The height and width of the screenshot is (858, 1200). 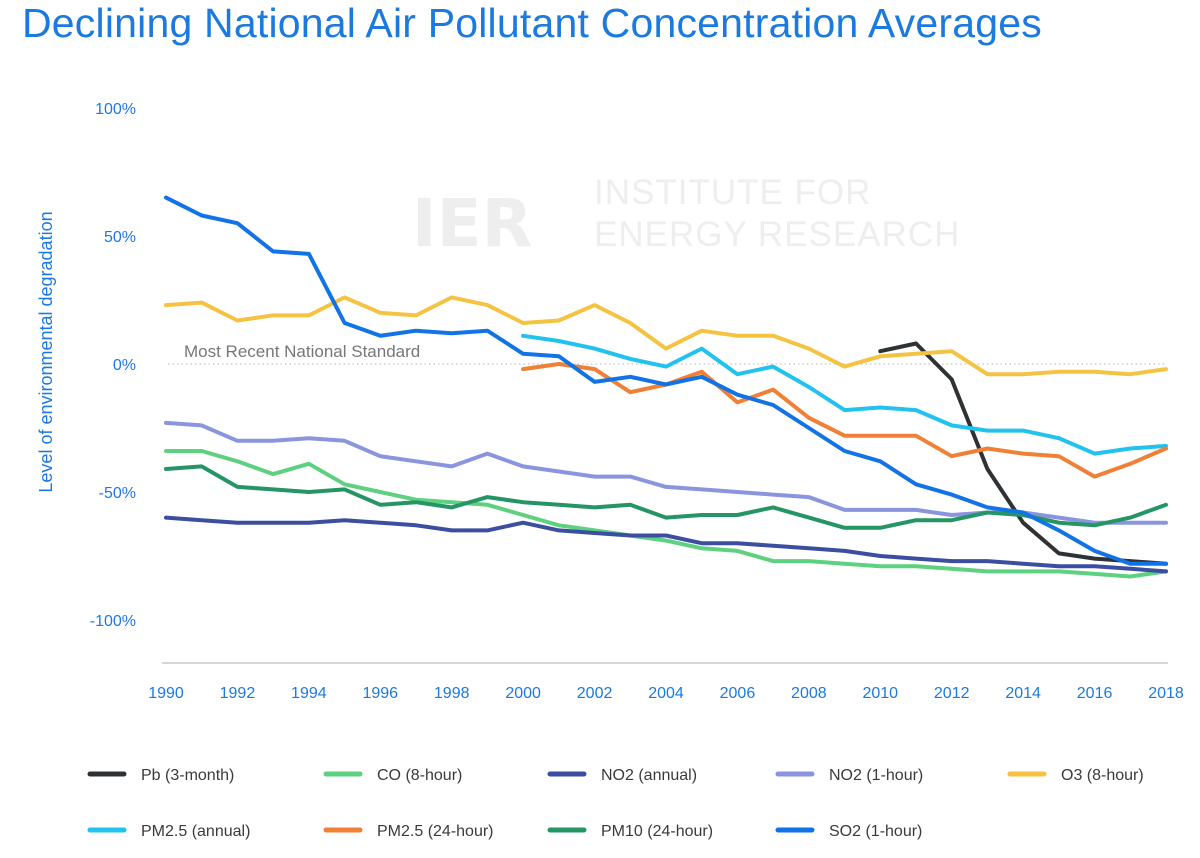 I want to click on legend-label: O3 (8-hour), so click(x=1102, y=775).